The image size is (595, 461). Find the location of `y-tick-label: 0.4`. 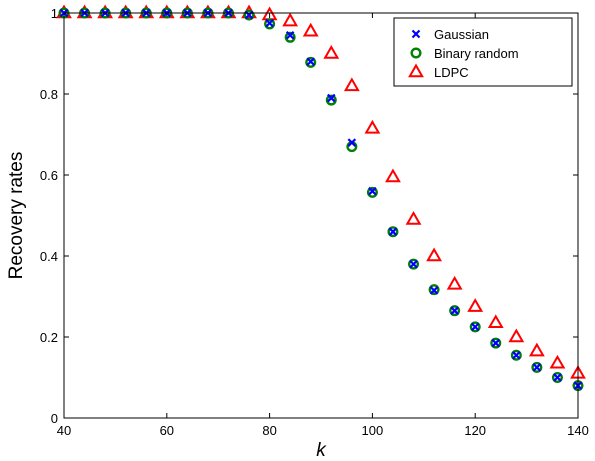

y-tick-label: 0.4 is located at coordinates (49, 256).